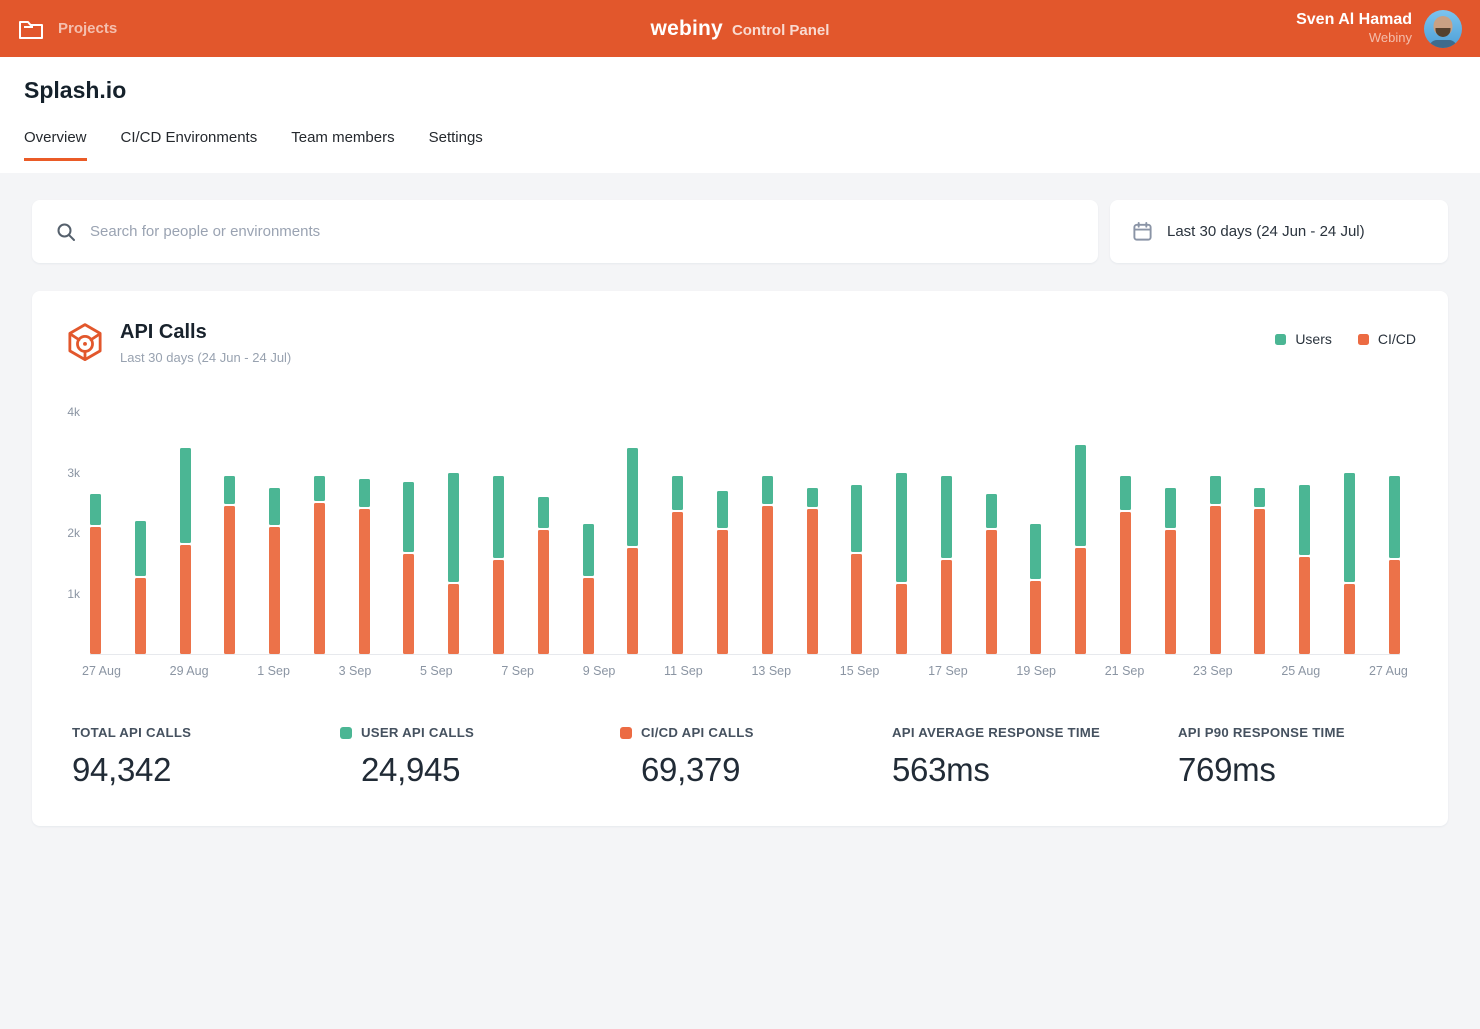 The height and width of the screenshot is (1029, 1480). What do you see at coordinates (1396, 339) in the screenshot?
I see `legend-label: CI/CD` at bounding box center [1396, 339].